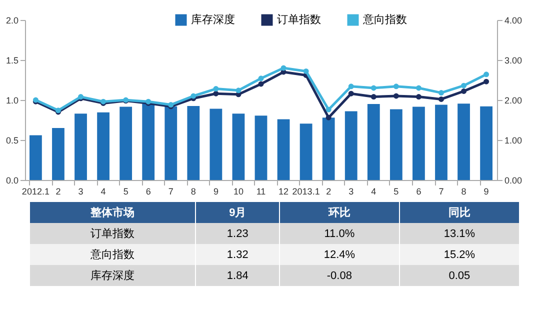 This screenshot has width=550, height=319. Describe the element at coordinates (113, 254) in the screenshot. I see `text: 意向指数` at that location.